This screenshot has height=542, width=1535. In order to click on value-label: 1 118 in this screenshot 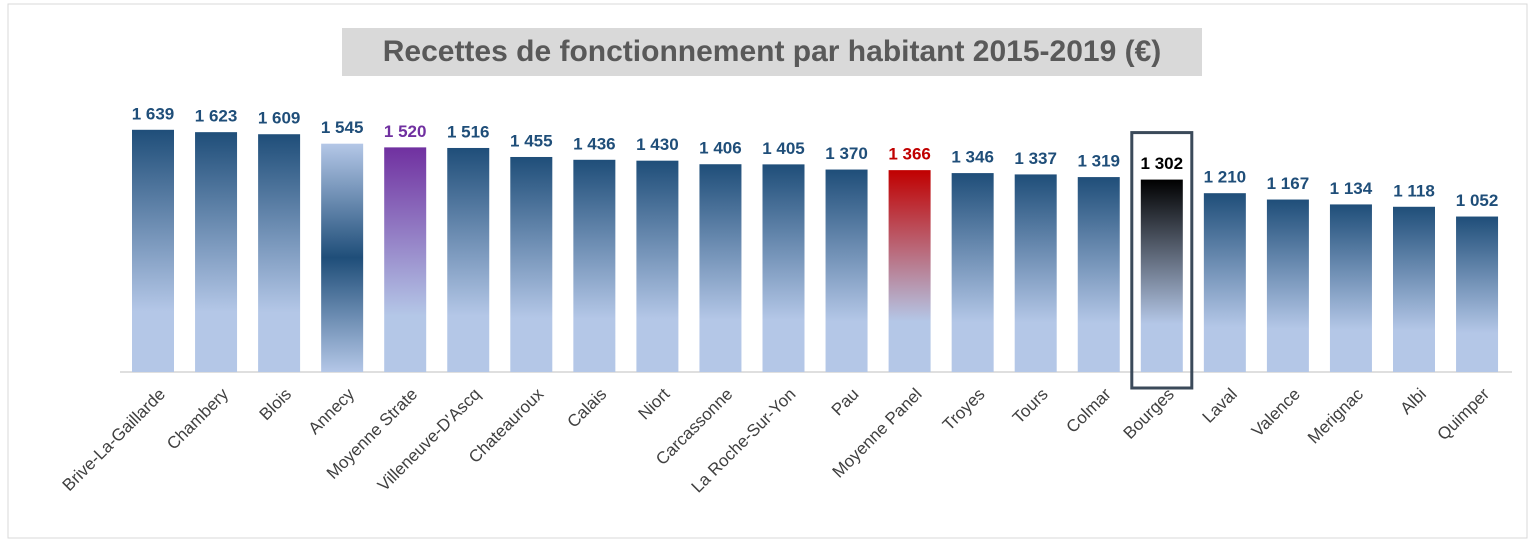, I will do `click(1414, 190)`.